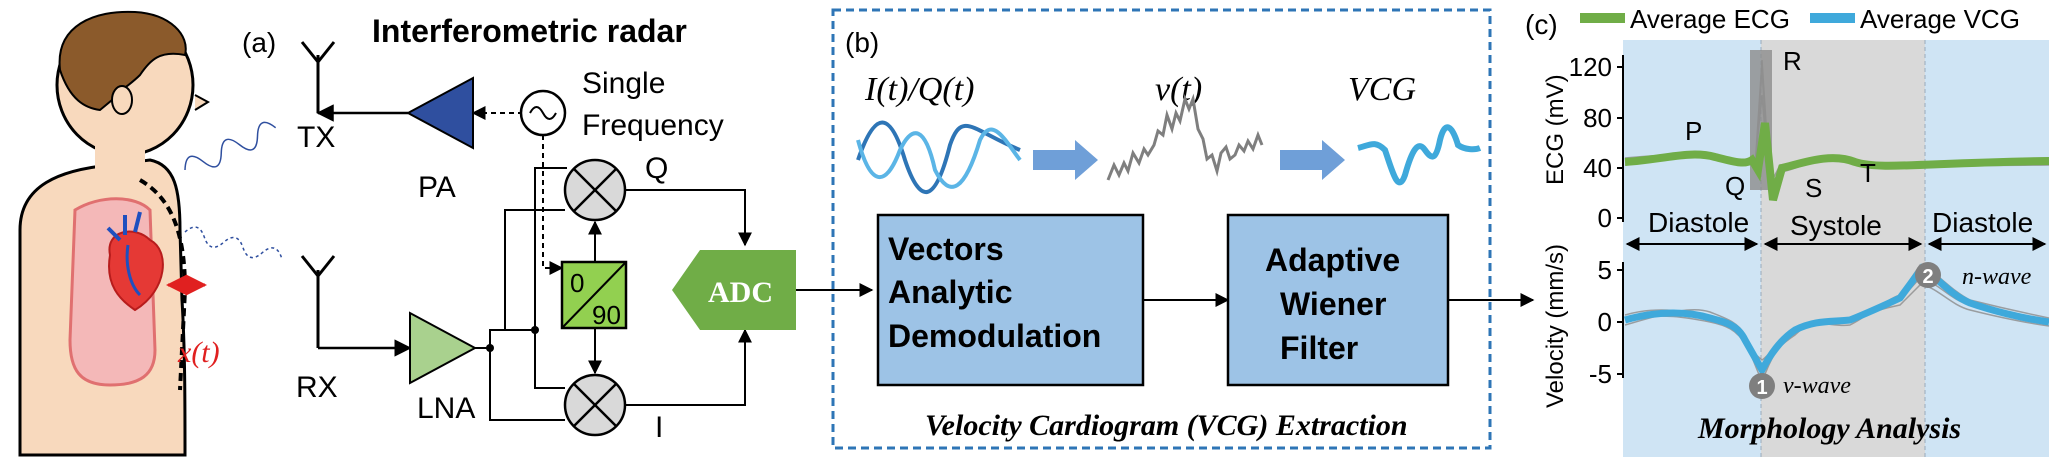 Image resolution: width=2049 pixels, height=462 pixels. What do you see at coordinates (1319, 348) in the screenshot?
I see `filter-line3: Filter` at bounding box center [1319, 348].